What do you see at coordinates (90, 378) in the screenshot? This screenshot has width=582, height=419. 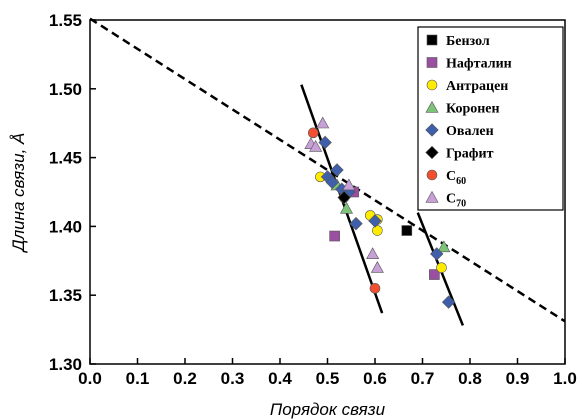 I see `x-tick-label: 0.0` at bounding box center [90, 378].